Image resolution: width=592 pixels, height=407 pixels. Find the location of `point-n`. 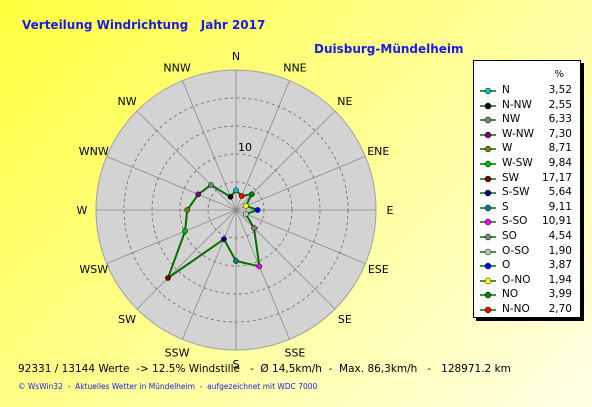

point-n is located at coordinates (236, 190).